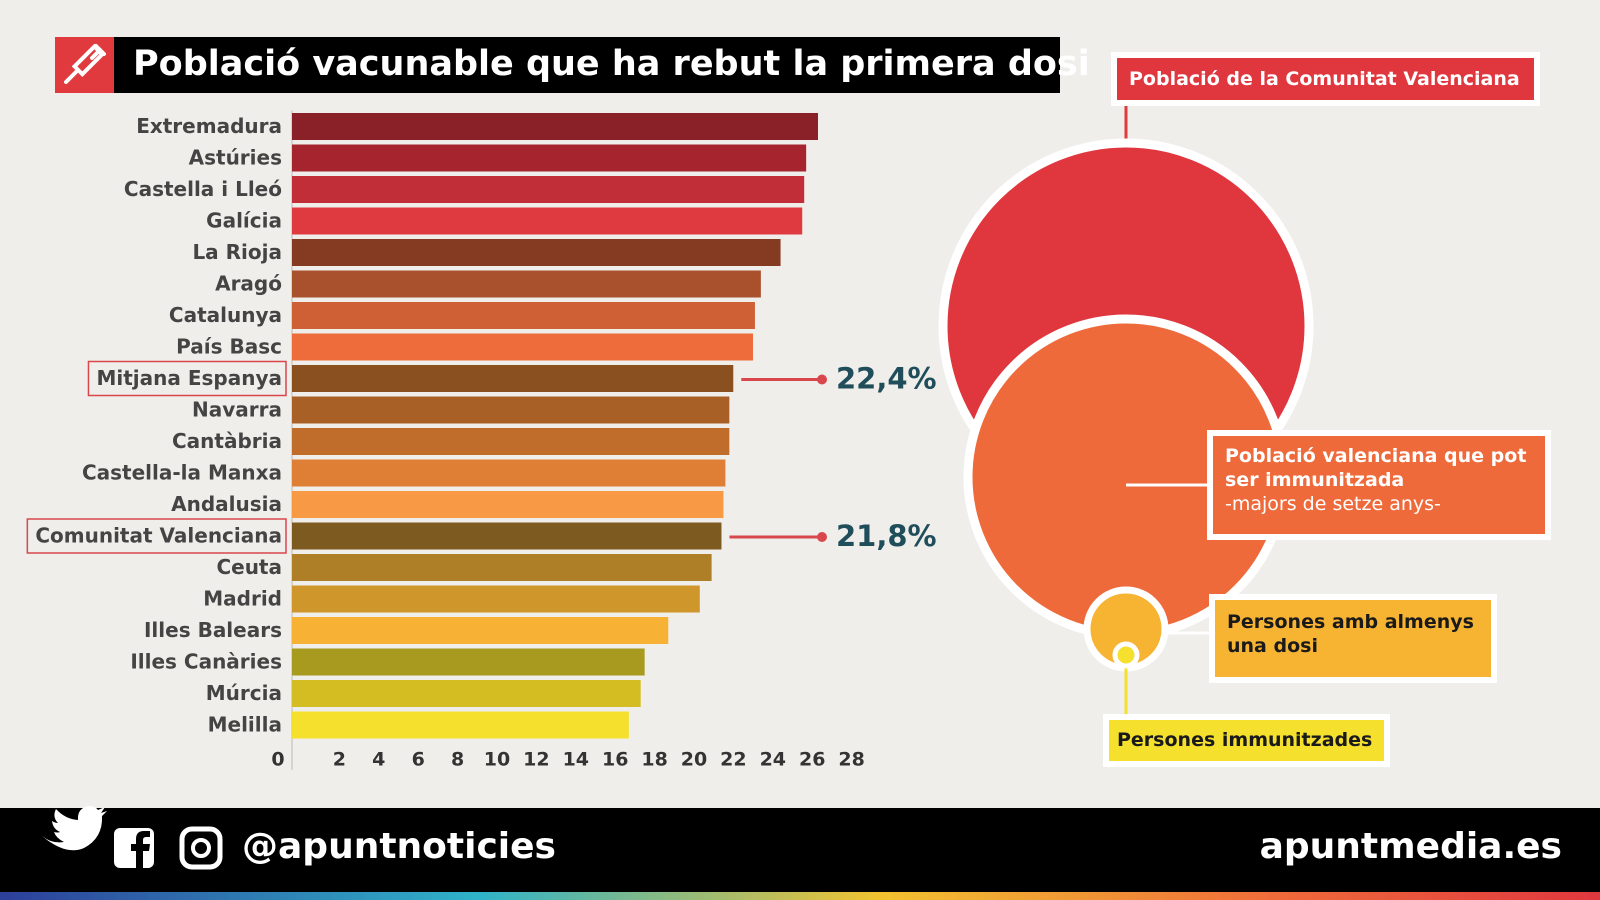 Image resolution: width=1600 pixels, height=900 pixels. I want to click on category-label: Castella-la Manxa, so click(182, 473).